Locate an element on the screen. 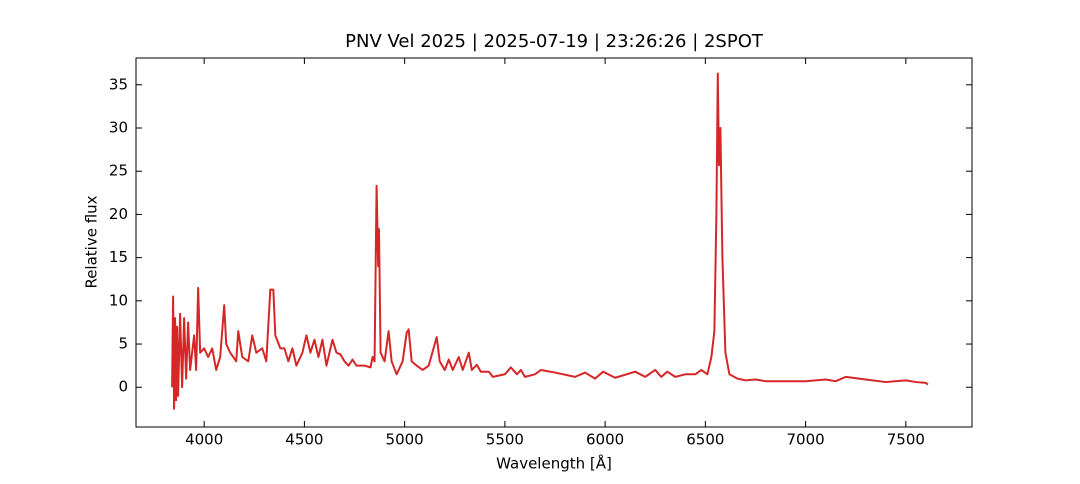 The image size is (1080, 484). x-tick-label: 6500 is located at coordinates (705, 440).